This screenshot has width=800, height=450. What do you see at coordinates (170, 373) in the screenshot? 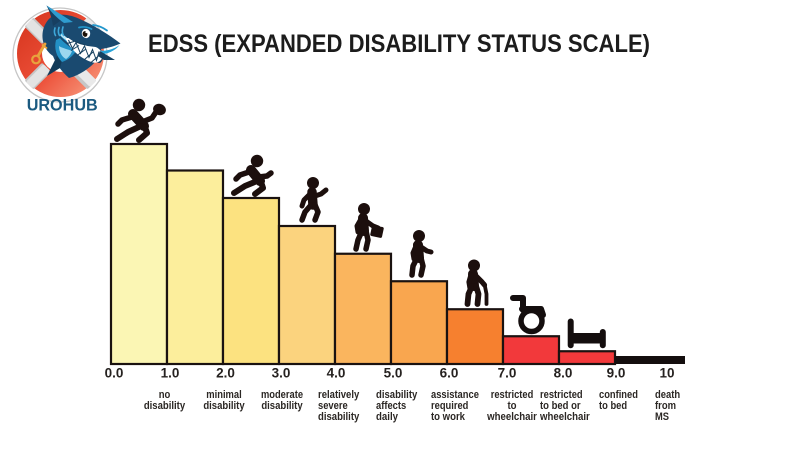
I see `svg-text: 1.0` at bounding box center [170, 373].